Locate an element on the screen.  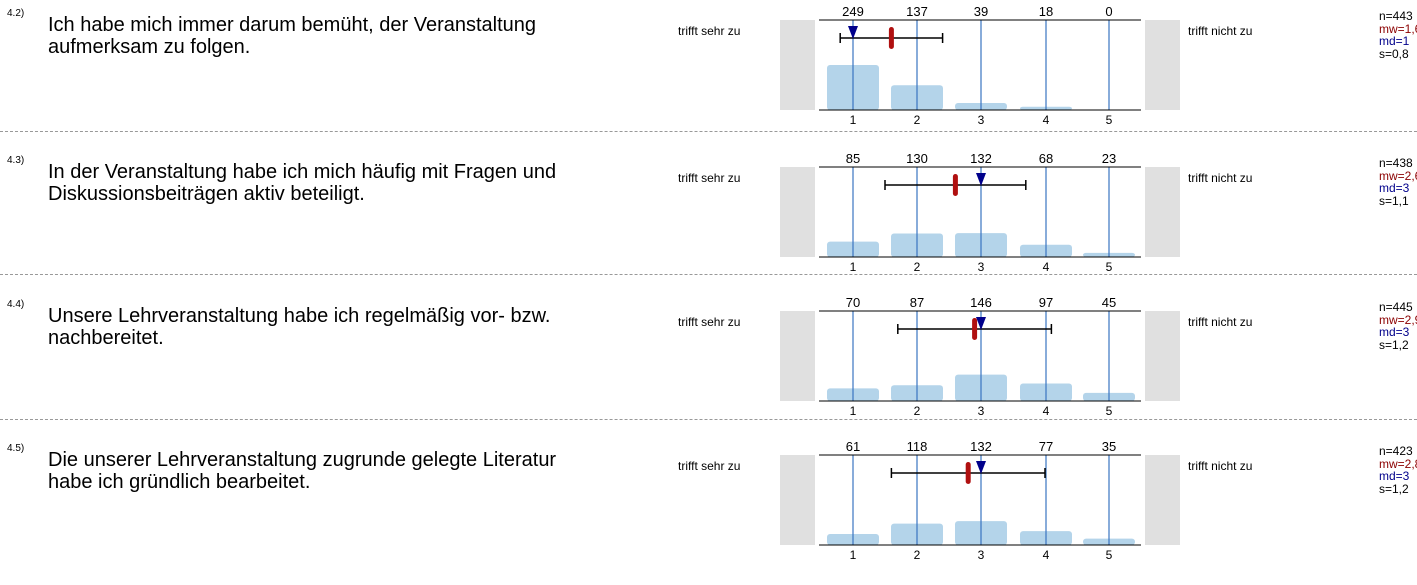
stat-n: n=445 is located at coordinates (1396, 307).